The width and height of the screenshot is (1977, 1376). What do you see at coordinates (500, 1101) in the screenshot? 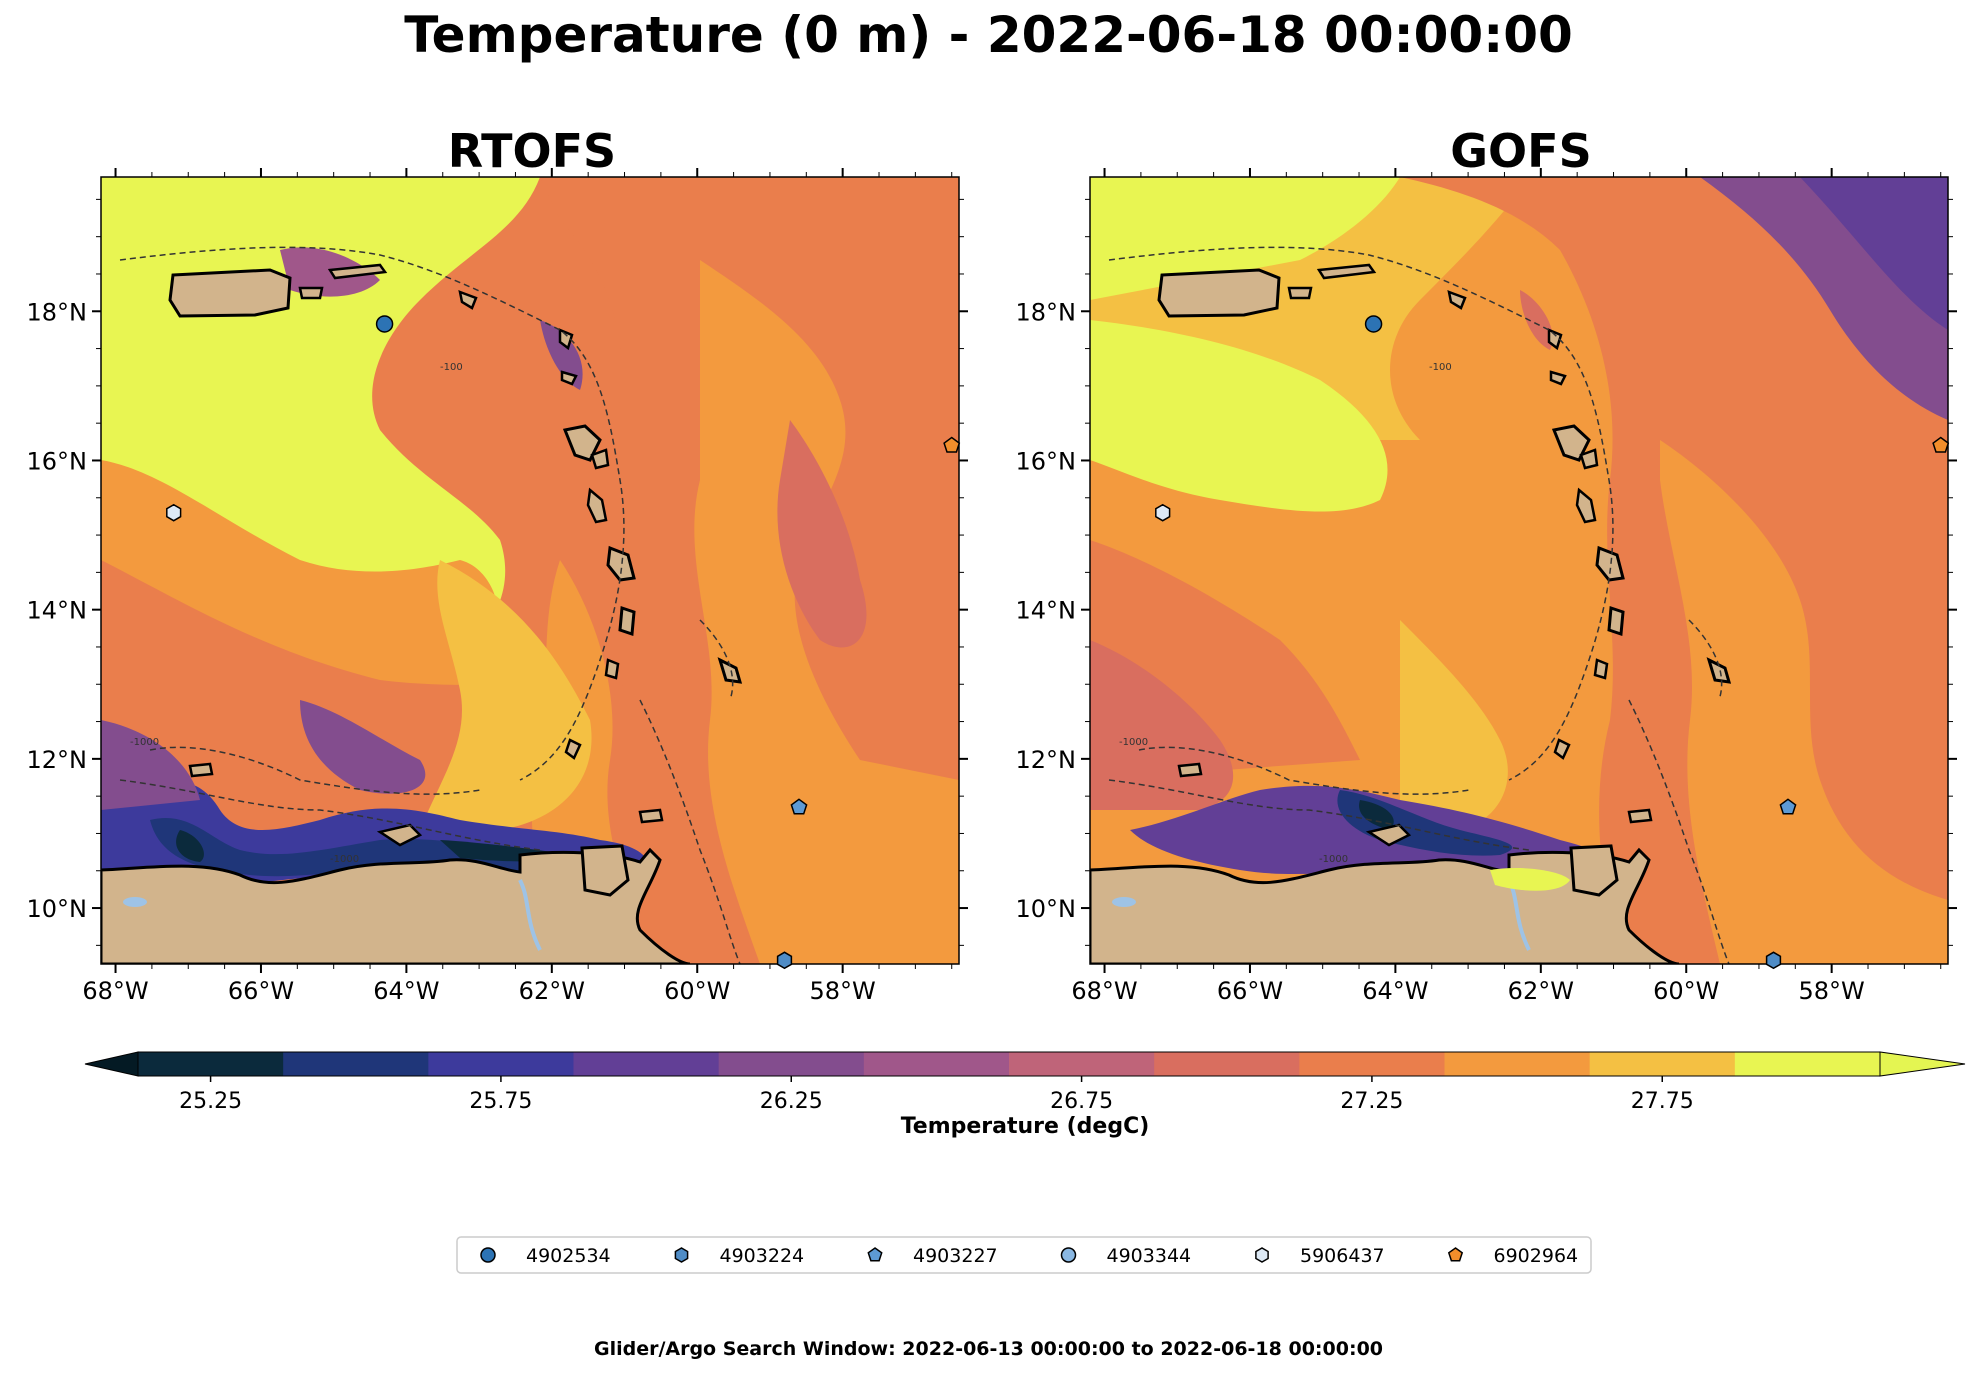
I see `colorbar-tick-label: 25.75` at bounding box center [500, 1101].